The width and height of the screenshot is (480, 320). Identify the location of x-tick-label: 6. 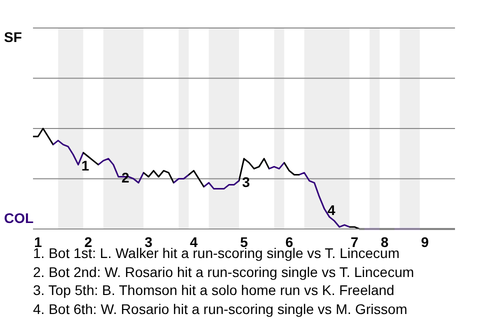
(289, 242).